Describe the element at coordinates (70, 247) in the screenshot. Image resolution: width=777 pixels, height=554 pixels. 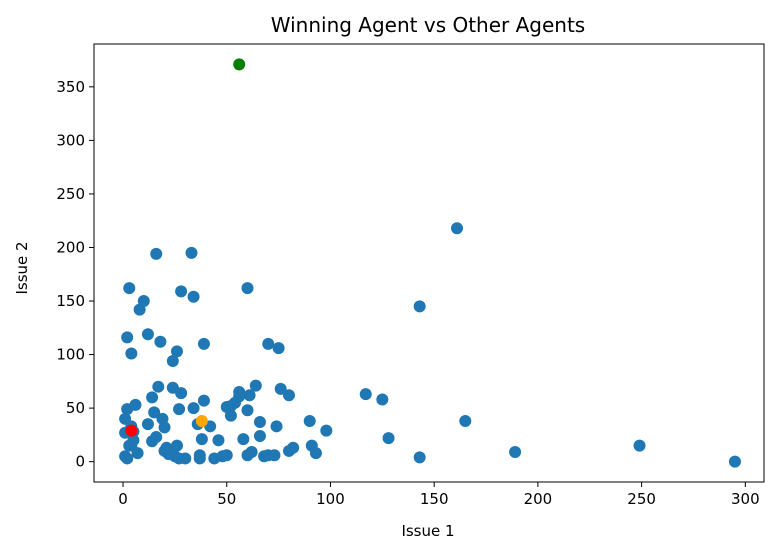
I see `y-tick-label: 200` at that location.